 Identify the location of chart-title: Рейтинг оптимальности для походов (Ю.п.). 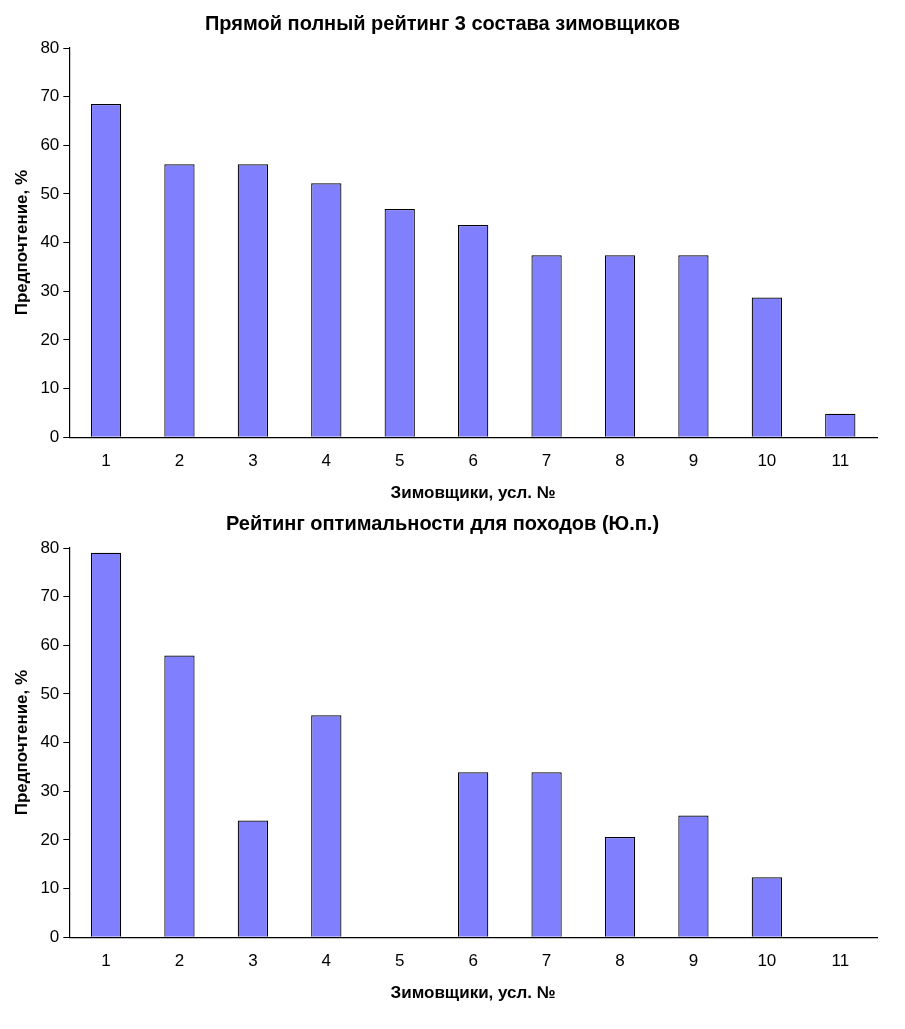
(442, 522).